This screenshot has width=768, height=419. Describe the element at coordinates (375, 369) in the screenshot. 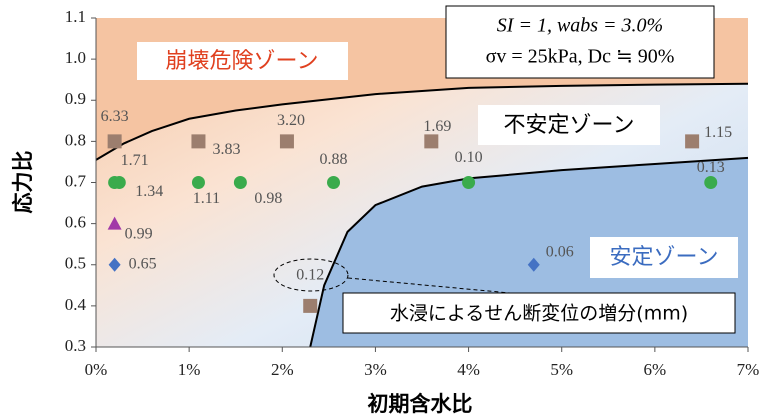

I see `x-tick-label: 3%` at that location.